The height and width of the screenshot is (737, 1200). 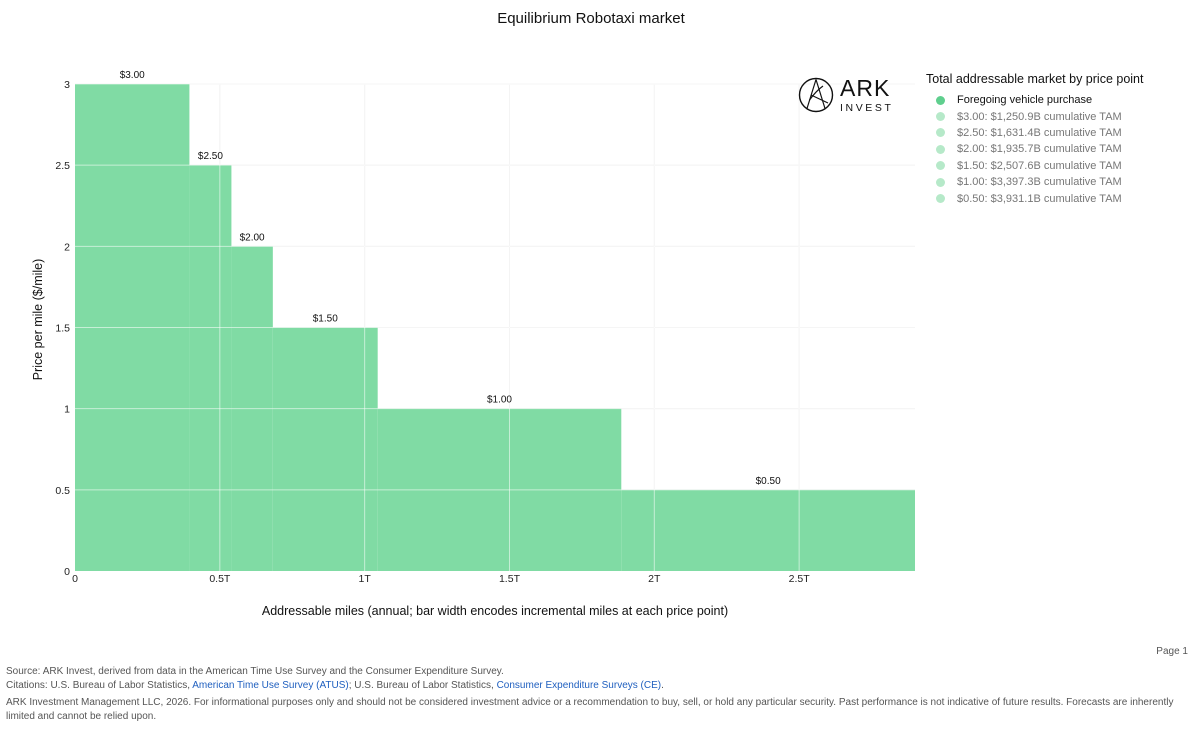 I want to click on legend-label: $2.00: $1,935.7B cumulative TAM, so click(x=1039, y=149).